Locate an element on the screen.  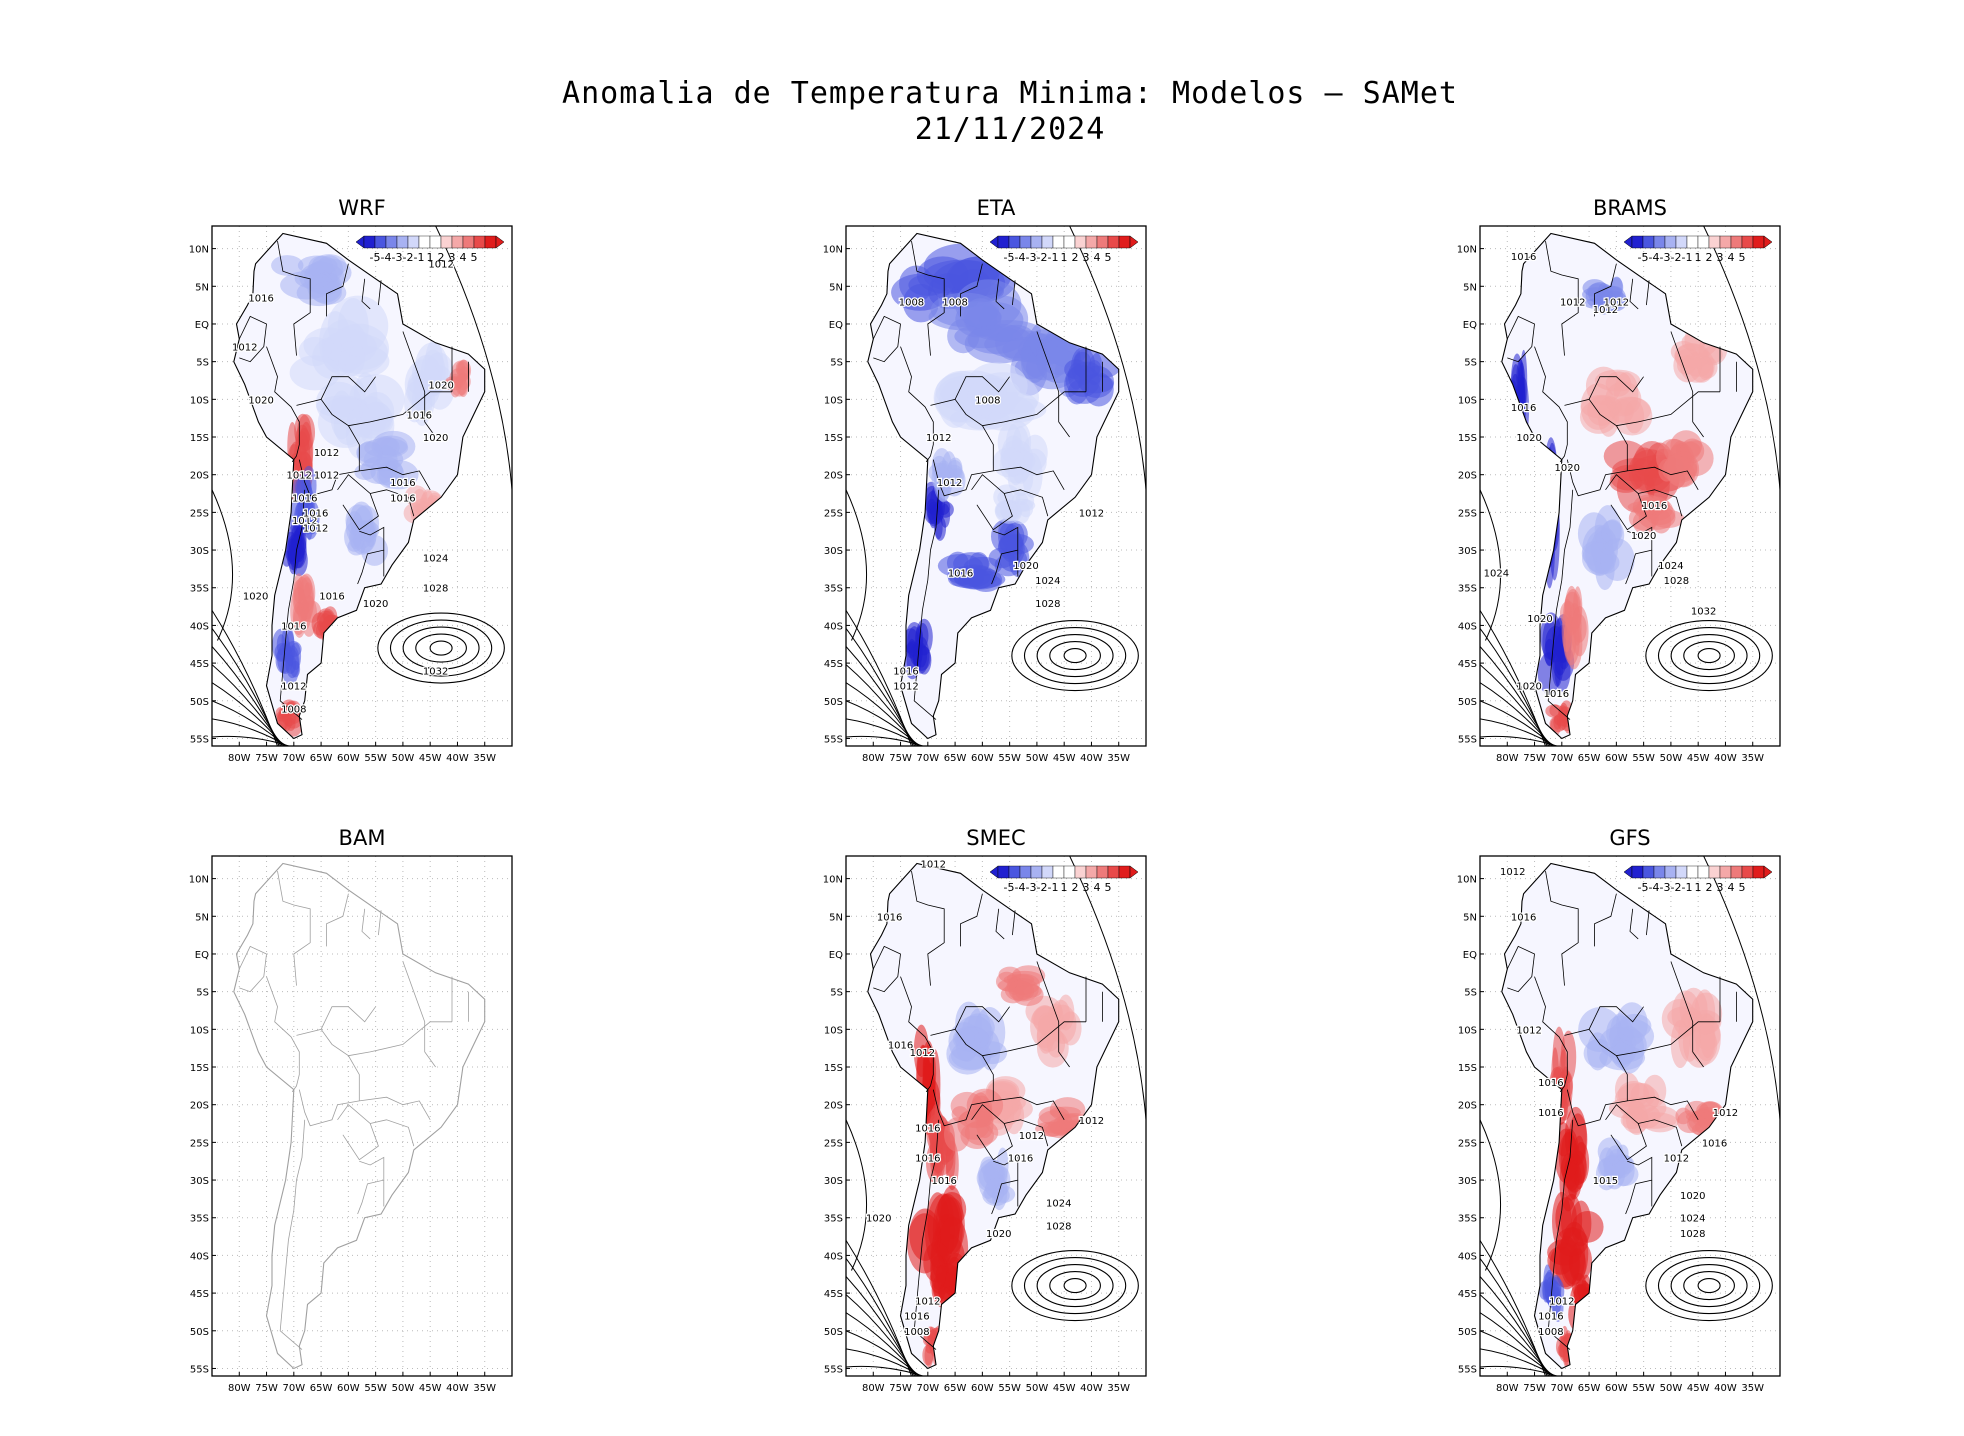
isobars is located at coordinates (996, 486).